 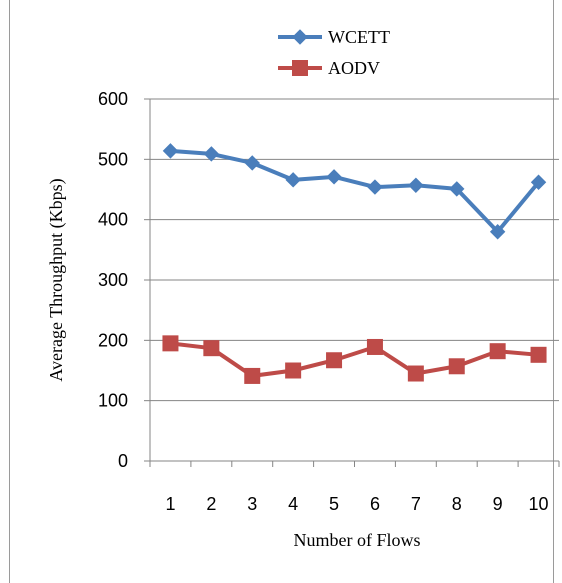 I want to click on x-axis-label: Number of Flows, so click(x=357, y=540).